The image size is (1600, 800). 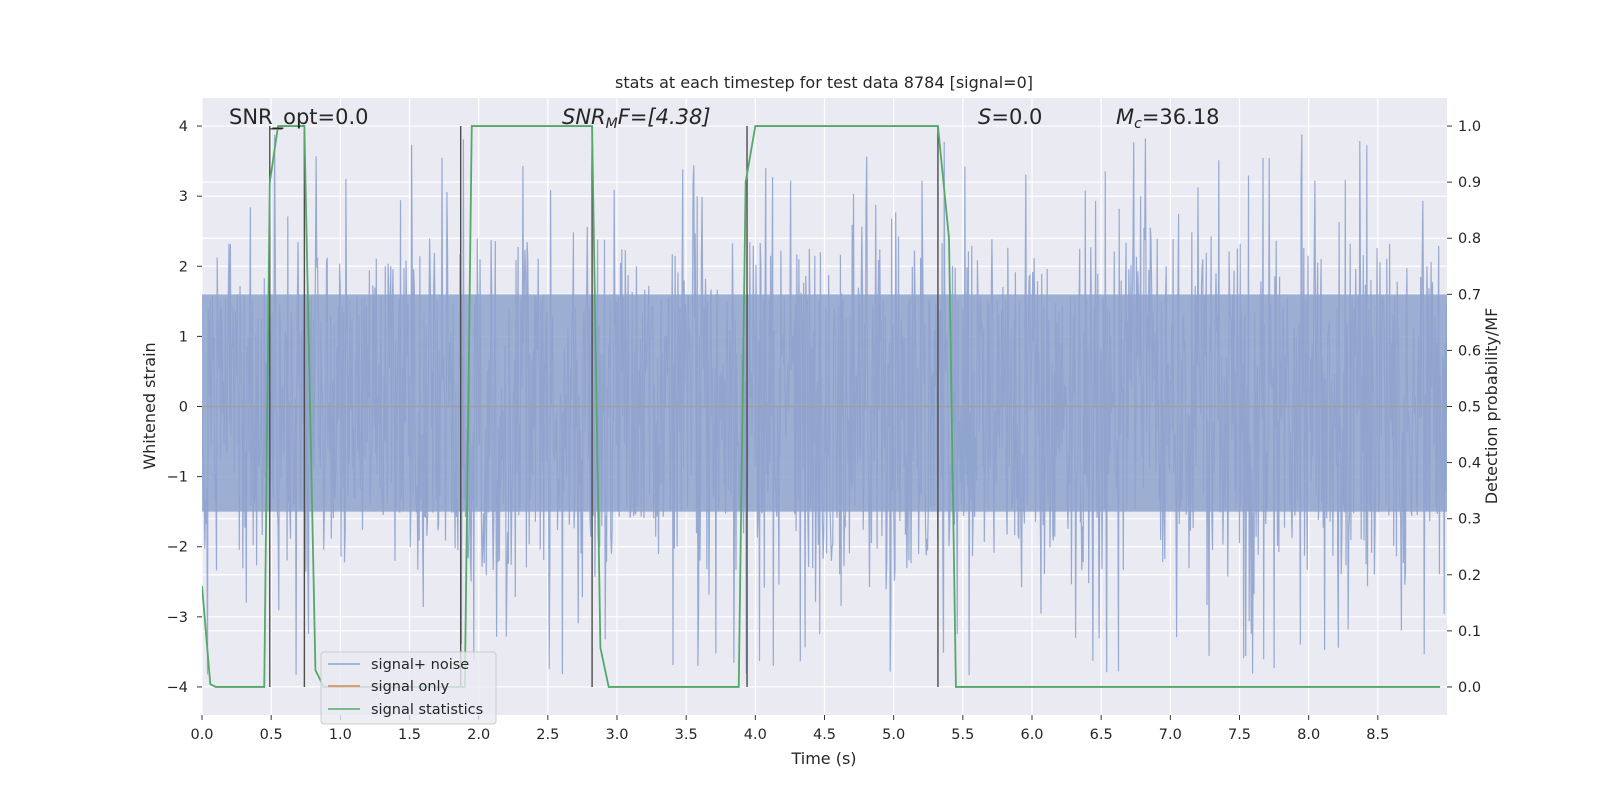 I want to click on x-tick-label-2: 1.0, so click(x=340, y=735).